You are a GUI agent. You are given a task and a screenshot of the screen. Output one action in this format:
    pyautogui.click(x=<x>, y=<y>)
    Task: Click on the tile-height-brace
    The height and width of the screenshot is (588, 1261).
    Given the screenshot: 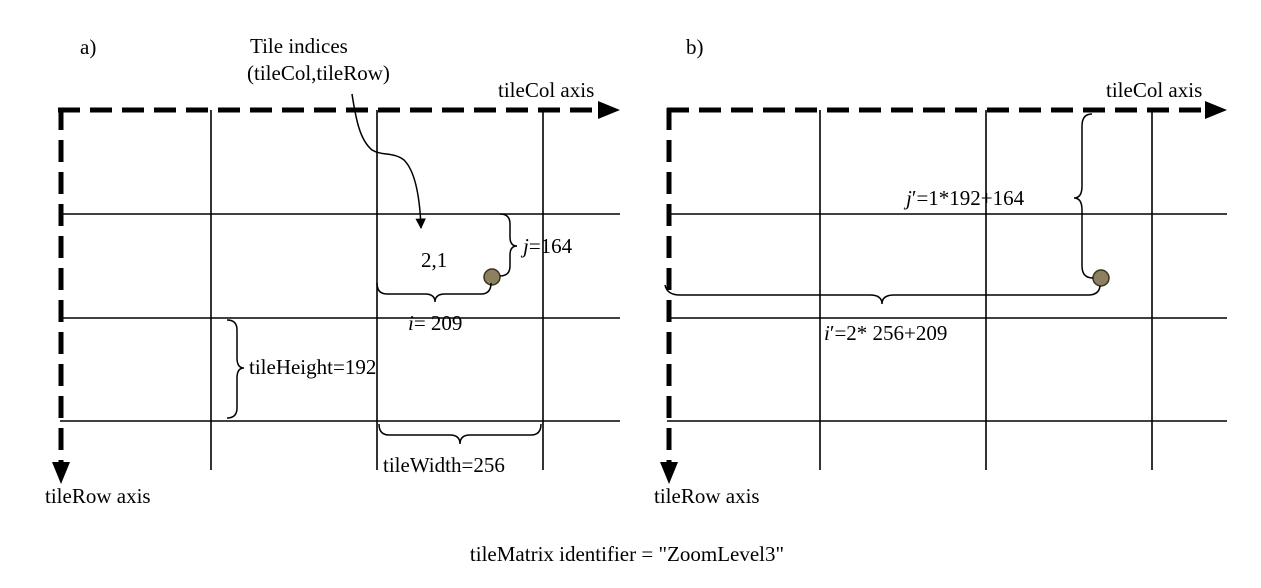 What is the action you would take?
    pyautogui.click(x=235, y=369)
    